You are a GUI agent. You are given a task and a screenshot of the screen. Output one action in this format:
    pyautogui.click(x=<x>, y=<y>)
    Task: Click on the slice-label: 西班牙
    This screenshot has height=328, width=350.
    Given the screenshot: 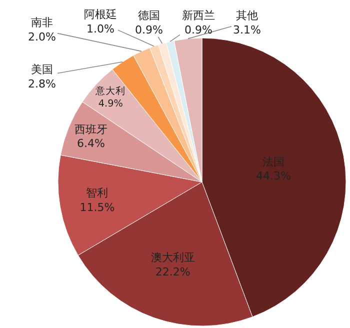 What is the action you would take?
    pyautogui.click(x=91, y=129)
    